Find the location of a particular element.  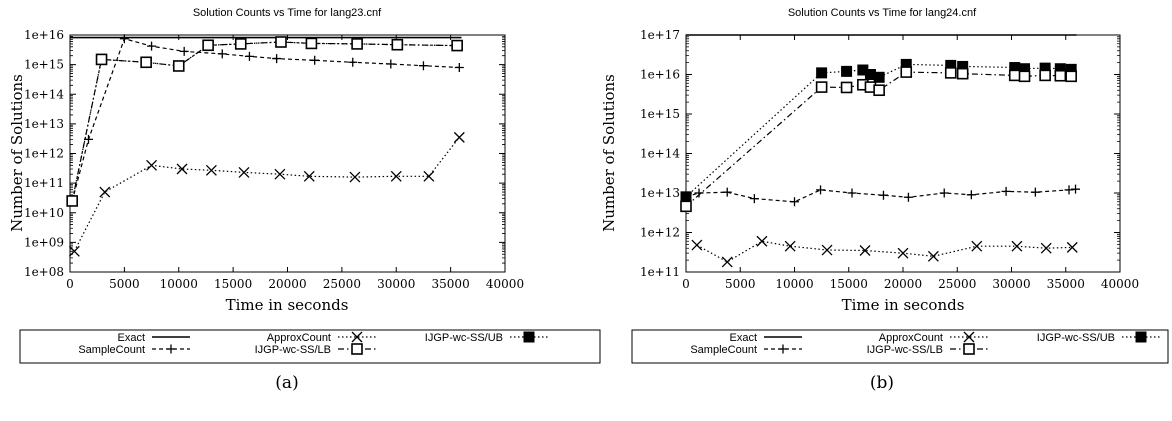

y-tick-label: 1e+16 is located at coordinates (44, 35).